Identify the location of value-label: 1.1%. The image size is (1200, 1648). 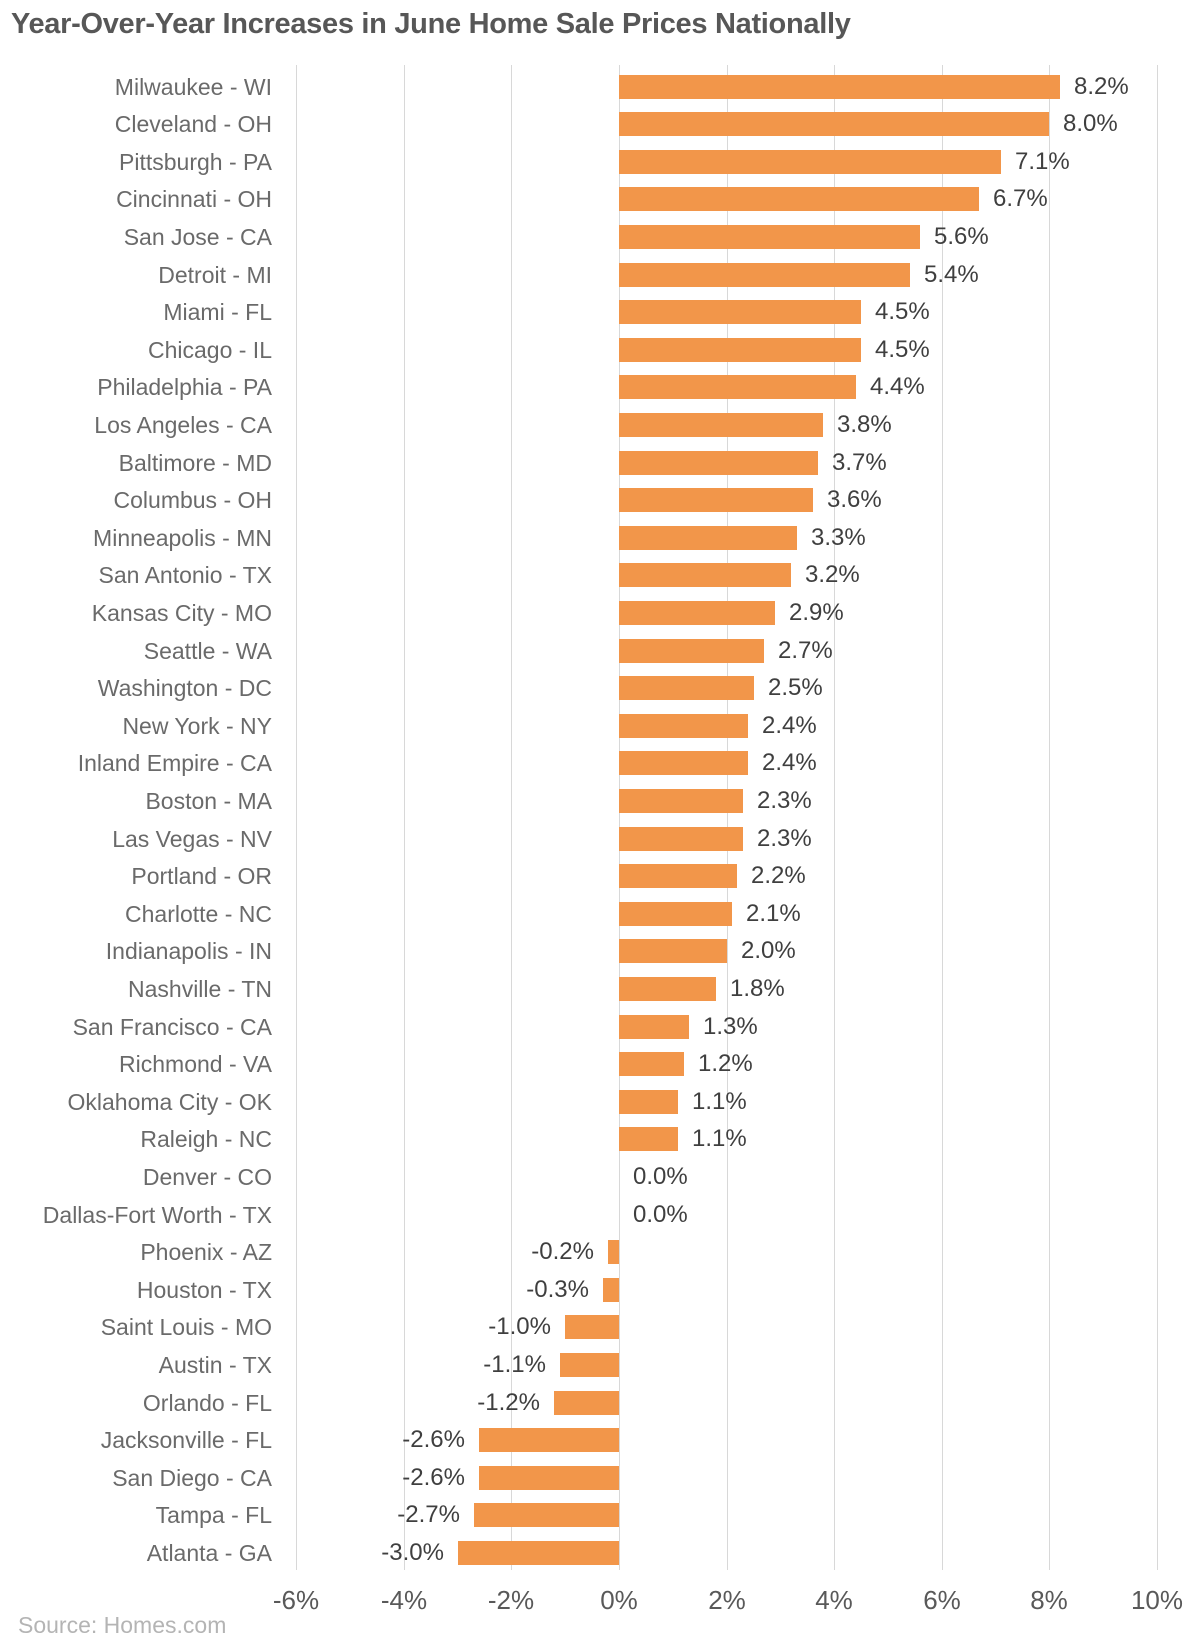
(719, 1138).